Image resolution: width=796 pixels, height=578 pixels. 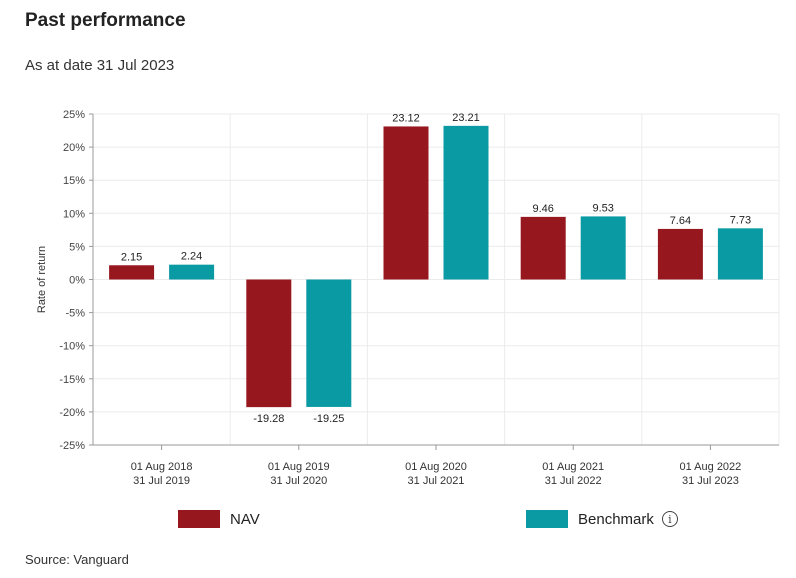 I want to click on data-label: 23.12, so click(x=406, y=118).